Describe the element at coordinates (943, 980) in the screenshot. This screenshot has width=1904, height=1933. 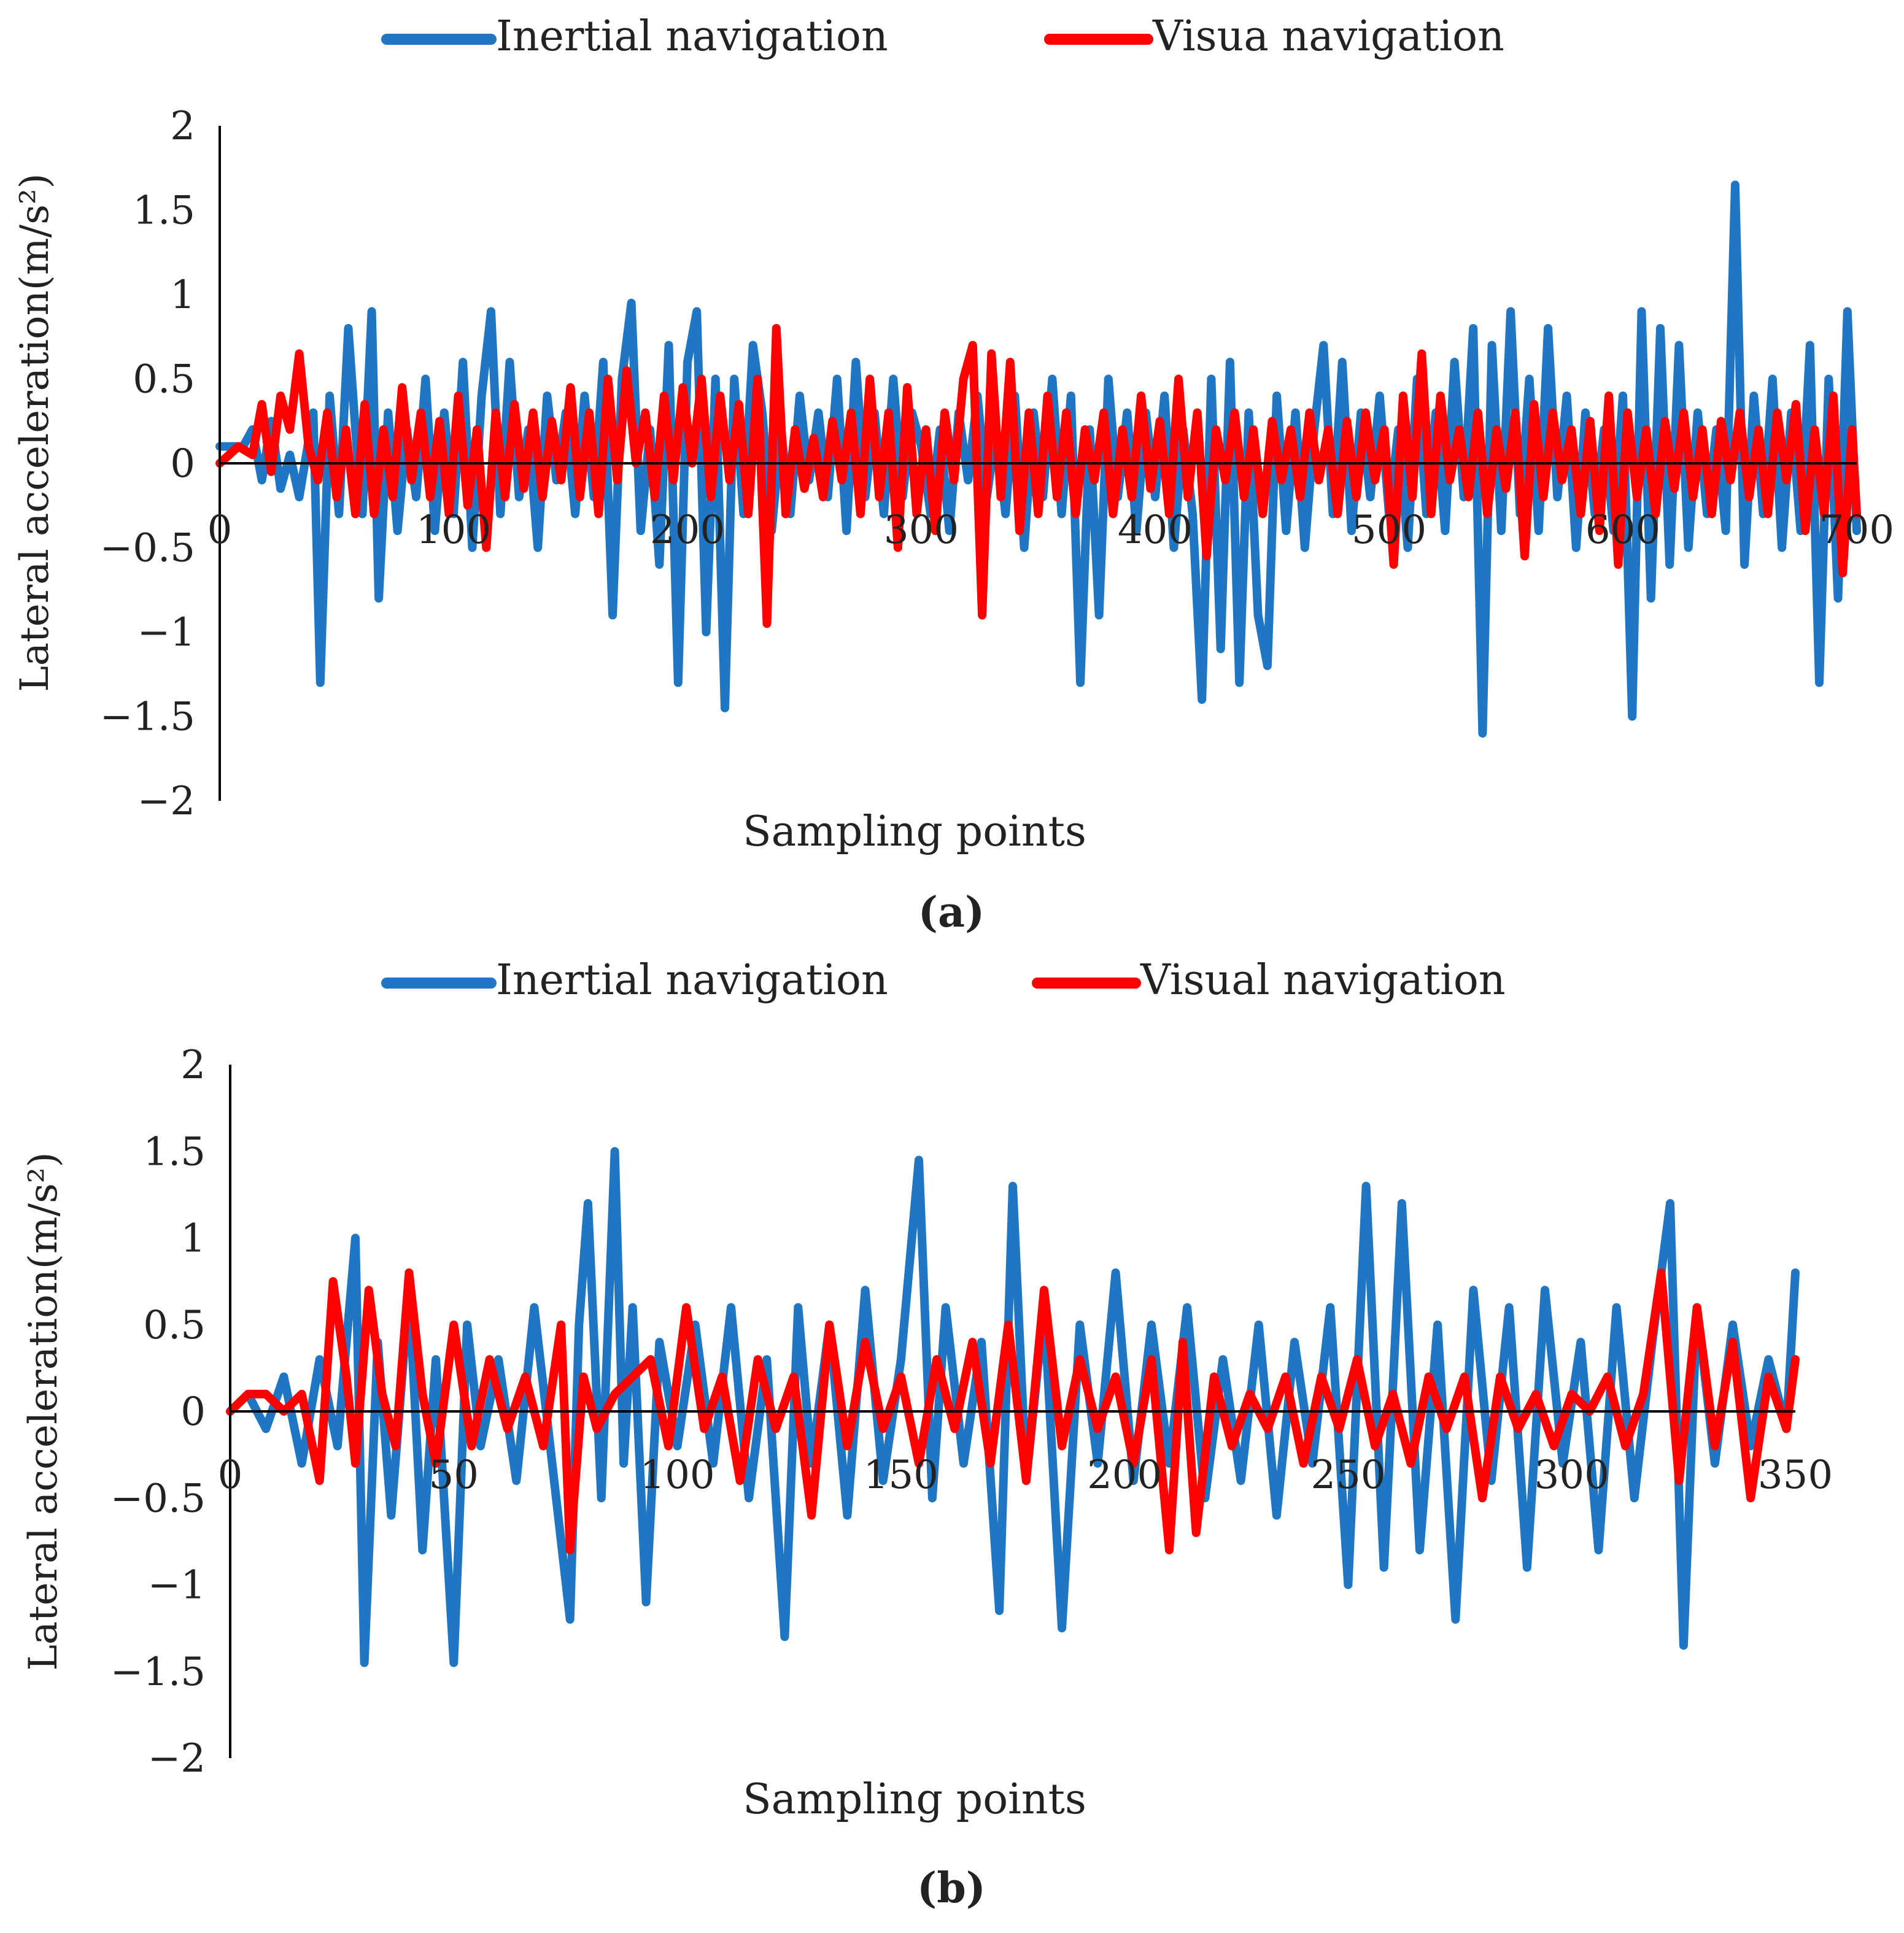
I see `legend-b: Inertial navigation Visual navigation` at that location.